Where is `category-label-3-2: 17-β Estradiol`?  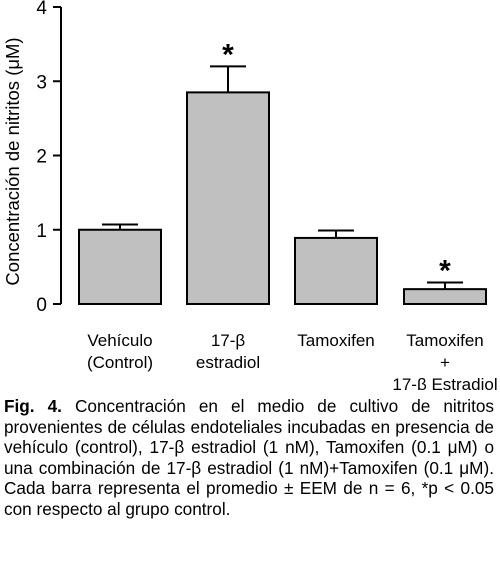 category-label-3-2: 17-β Estradiol is located at coordinates (444, 382).